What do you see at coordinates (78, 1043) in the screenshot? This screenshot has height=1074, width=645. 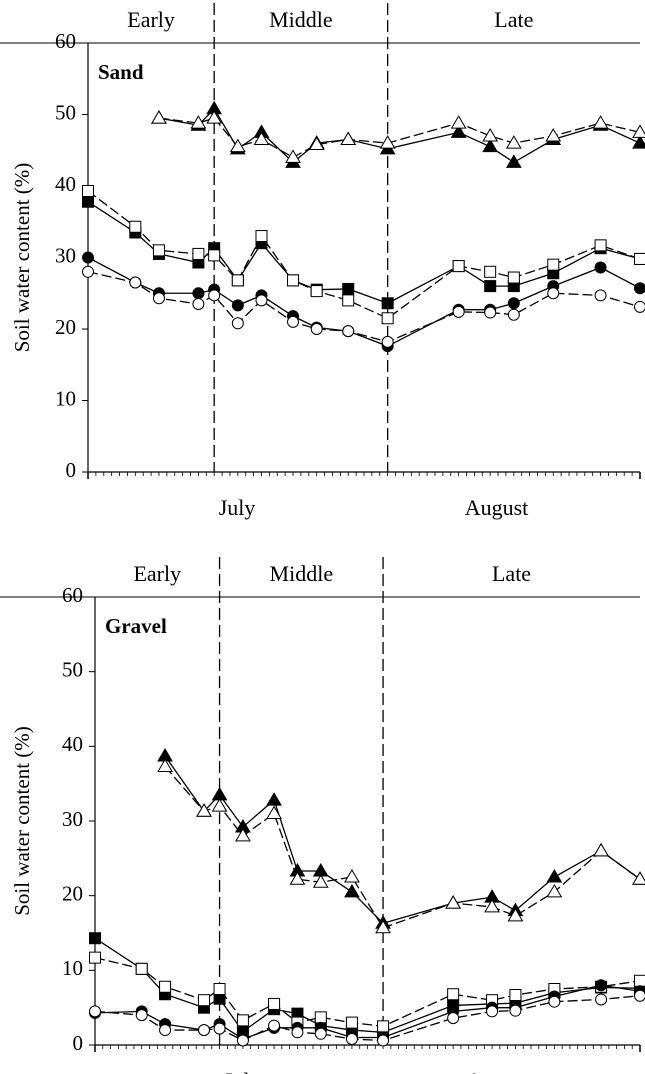 I see `y-tick-label: 0` at bounding box center [78, 1043].